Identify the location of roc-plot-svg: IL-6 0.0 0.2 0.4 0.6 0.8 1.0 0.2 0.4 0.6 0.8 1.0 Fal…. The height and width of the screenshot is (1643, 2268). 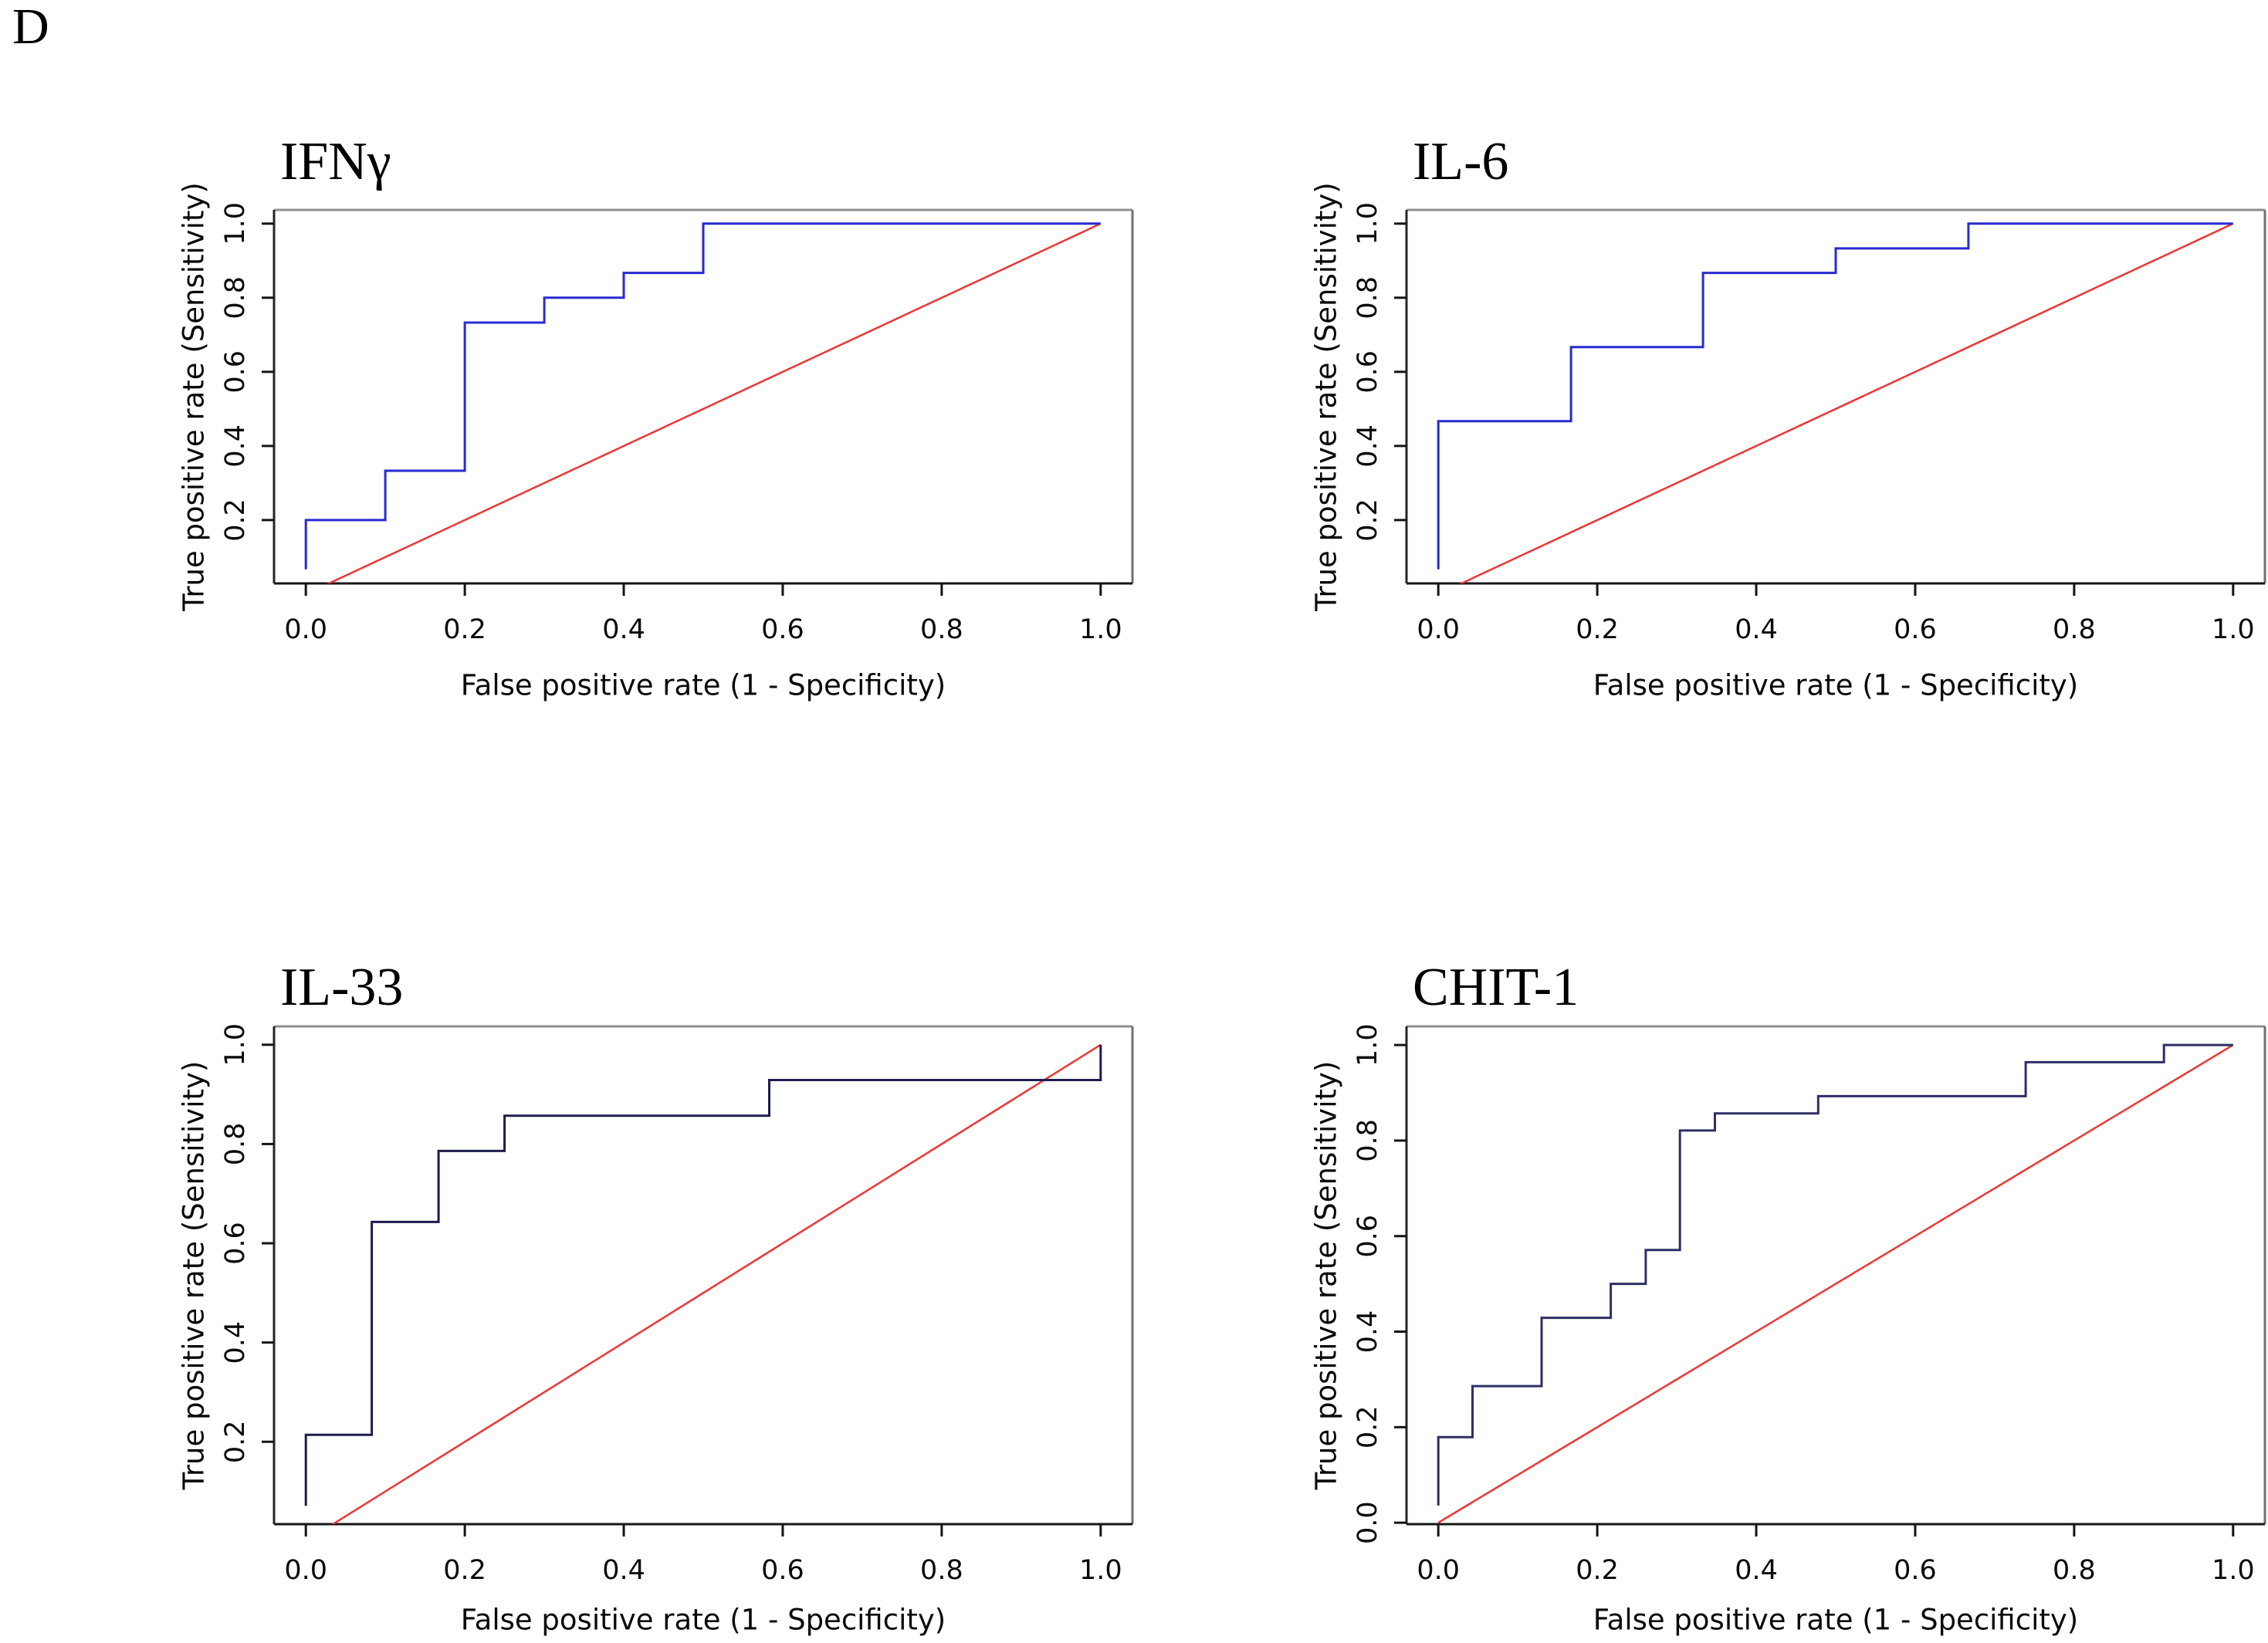
(1788, 417).